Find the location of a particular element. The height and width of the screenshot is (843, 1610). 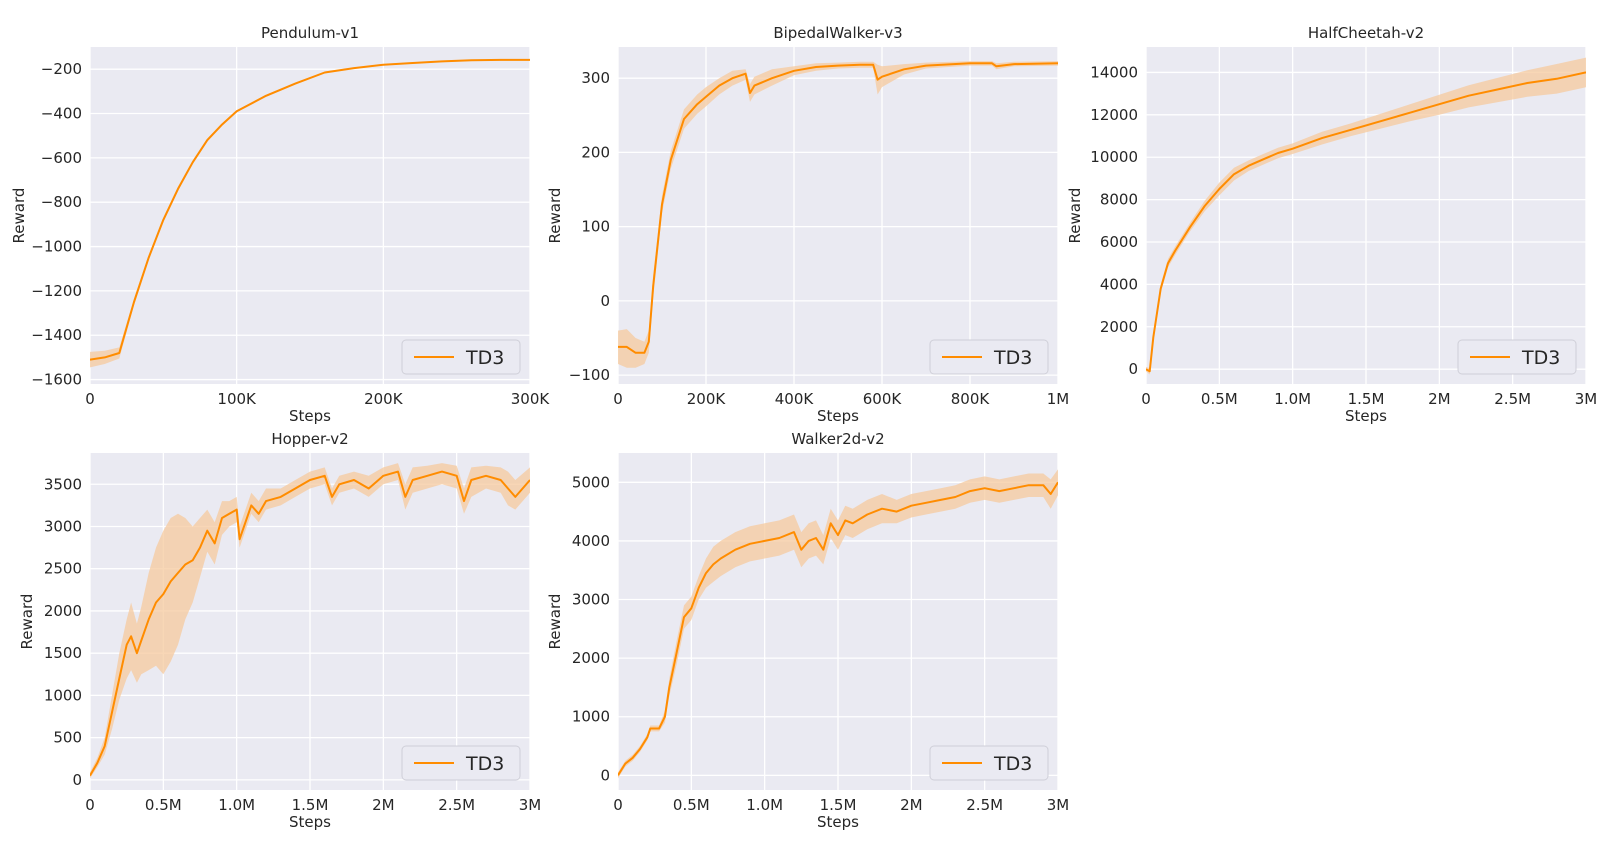

y-tick-label: −1000 is located at coordinates (56, 247).